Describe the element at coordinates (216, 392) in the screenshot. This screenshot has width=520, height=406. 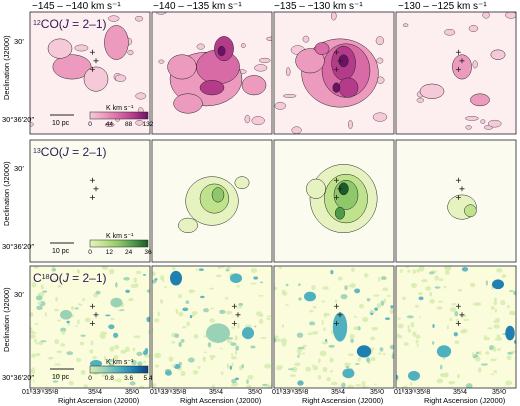
I see `x-tick-mid-2: 35ˢ4` at that location.